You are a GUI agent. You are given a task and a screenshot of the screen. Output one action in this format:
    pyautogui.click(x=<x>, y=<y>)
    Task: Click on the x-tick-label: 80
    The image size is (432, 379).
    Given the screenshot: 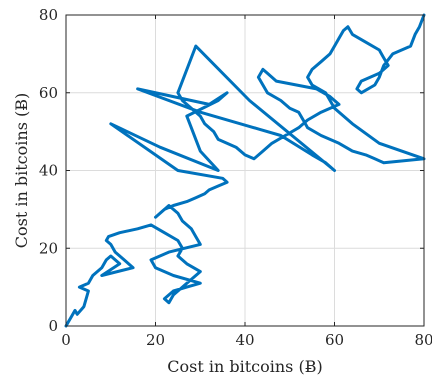 What is the action you would take?
    pyautogui.click(x=423, y=340)
    